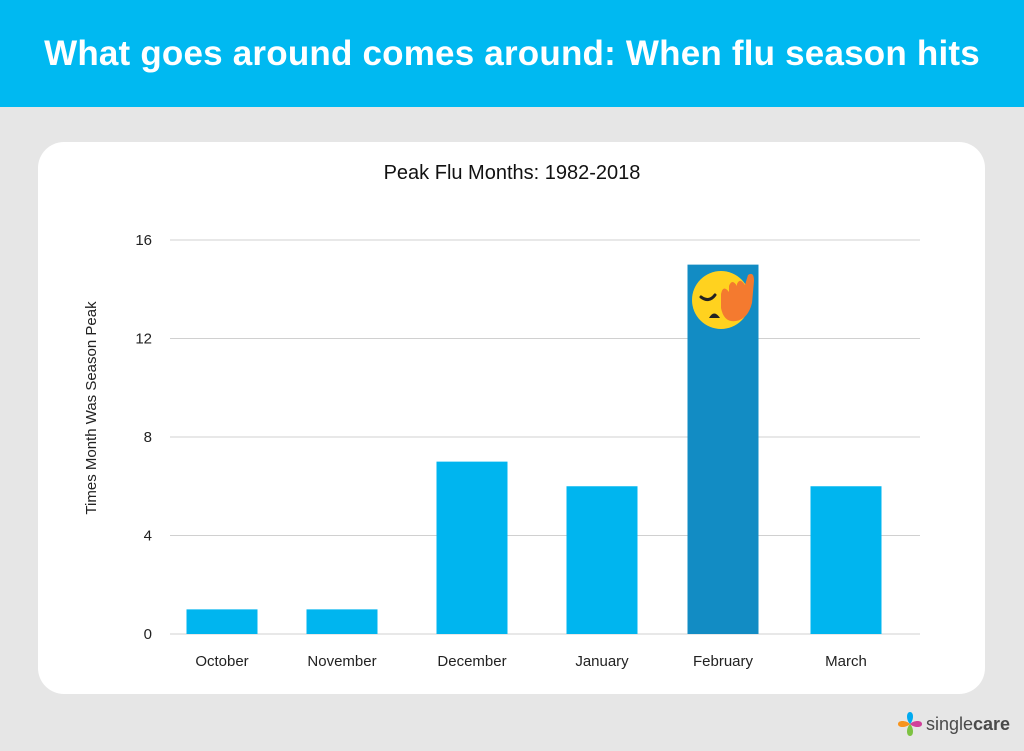 Image resolution: width=1024 pixels, height=751 pixels. What do you see at coordinates (846, 661) in the screenshot?
I see `x-tick-label: March` at bounding box center [846, 661].